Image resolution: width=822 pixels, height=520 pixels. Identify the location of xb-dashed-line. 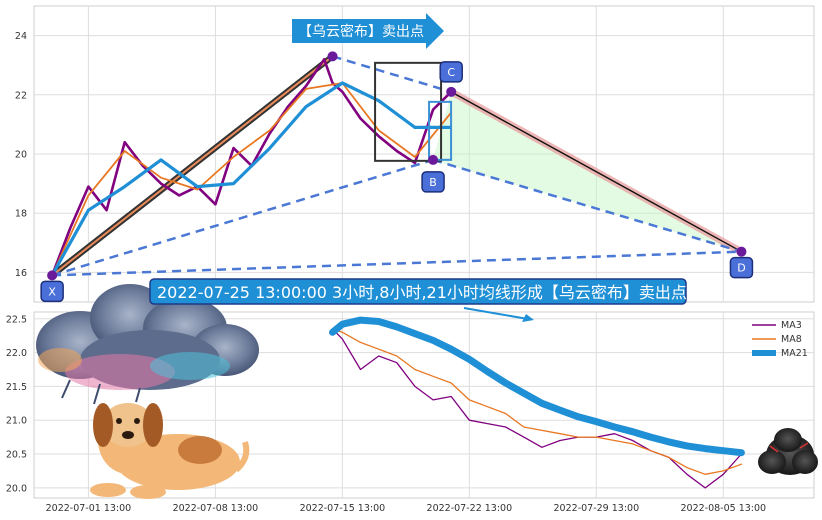
(242, 217).